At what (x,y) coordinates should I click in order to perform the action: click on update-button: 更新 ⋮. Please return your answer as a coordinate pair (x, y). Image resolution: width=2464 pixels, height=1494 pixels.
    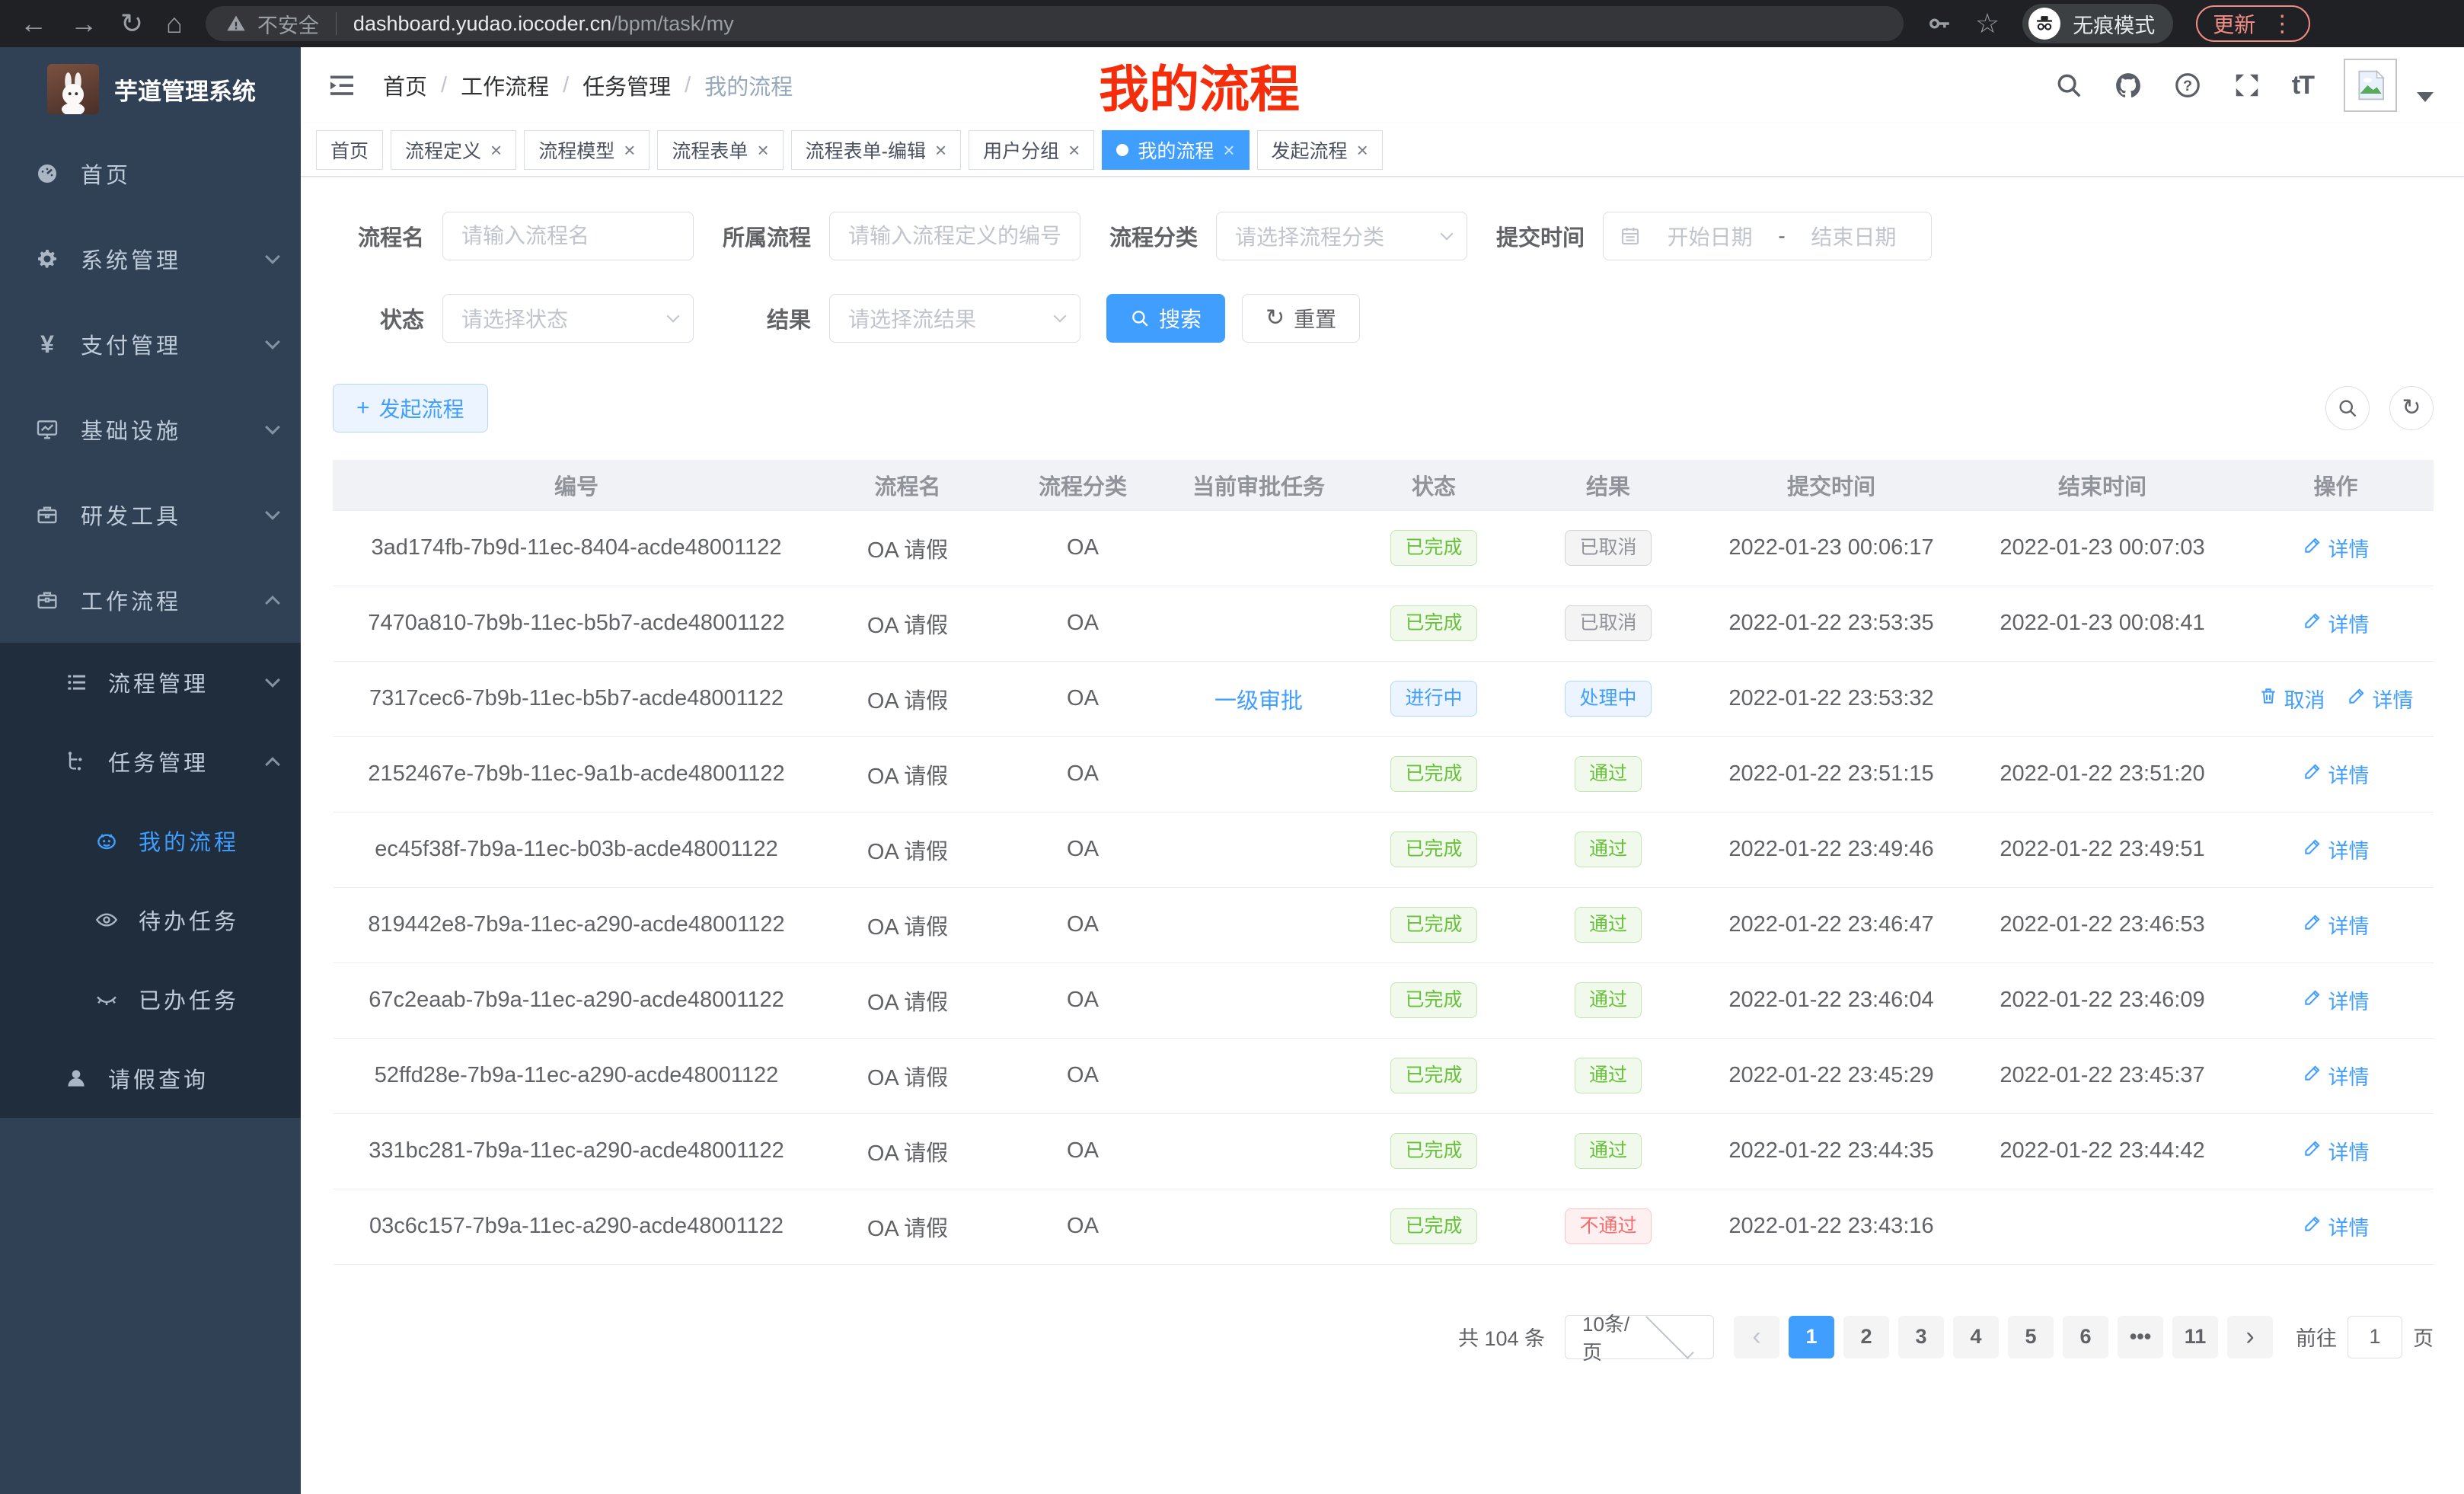
    Looking at the image, I should click on (2253, 23).